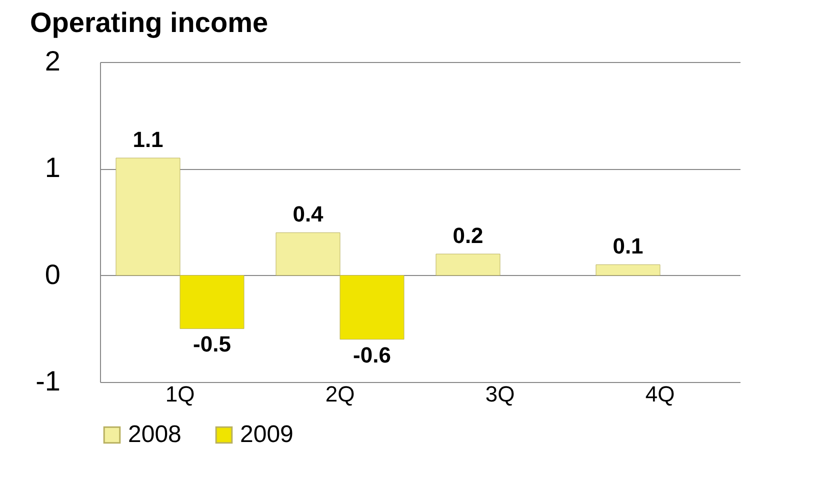 This screenshot has width=836, height=486. What do you see at coordinates (468, 235) in the screenshot?
I see `data-label: 0.2` at bounding box center [468, 235].